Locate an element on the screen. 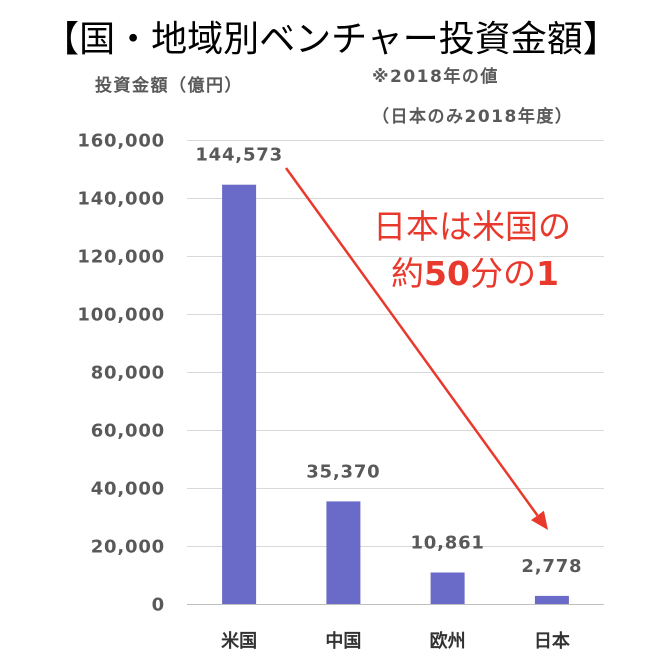 Image resolution: width=662 pixels, height=662 pixels. y-tick-label: 100,000 is located at coordinates (121, 315).